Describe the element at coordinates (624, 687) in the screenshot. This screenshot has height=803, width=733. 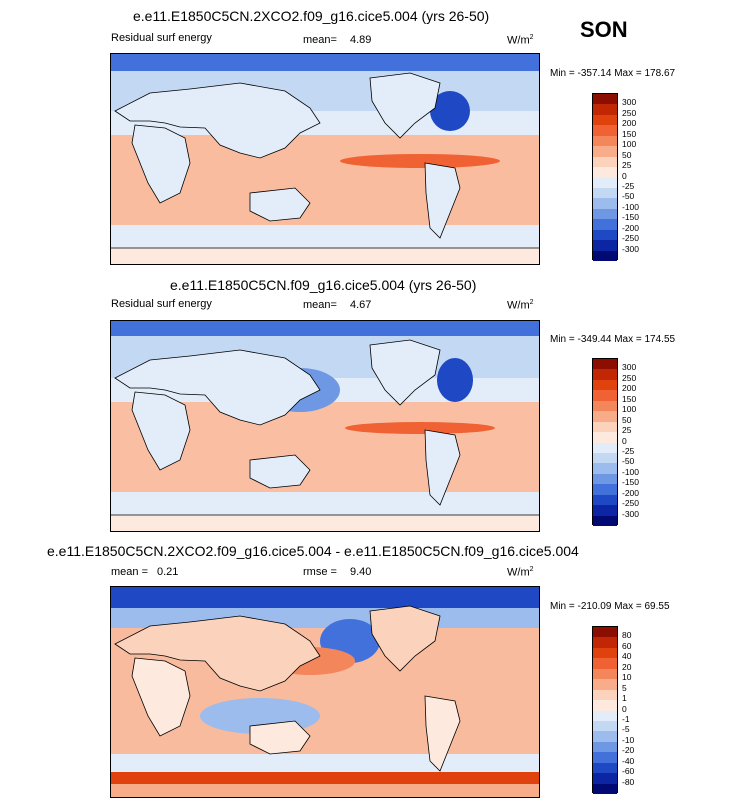
I see `colorbar-tick-label: 5` at that location.